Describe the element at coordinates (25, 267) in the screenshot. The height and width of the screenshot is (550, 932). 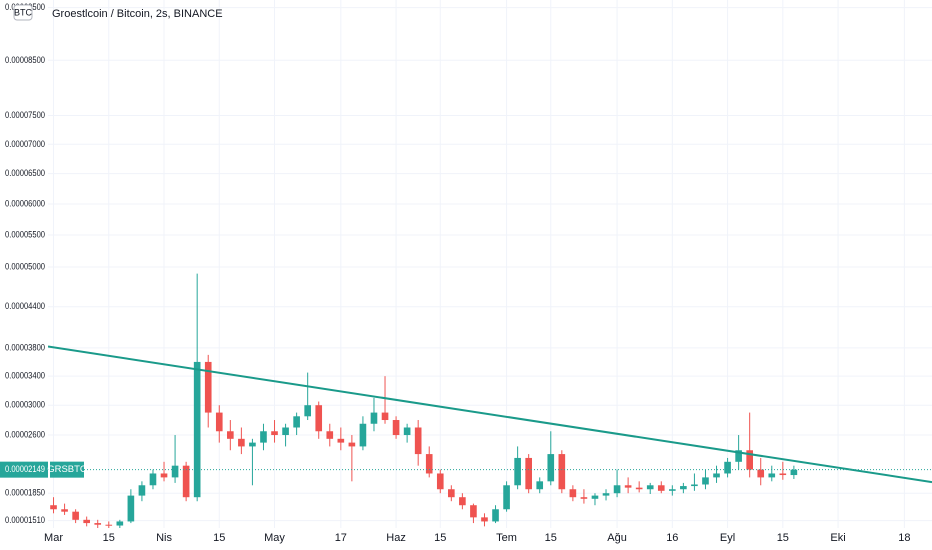
I see `y-tick-label: 0.00005000` at that location.